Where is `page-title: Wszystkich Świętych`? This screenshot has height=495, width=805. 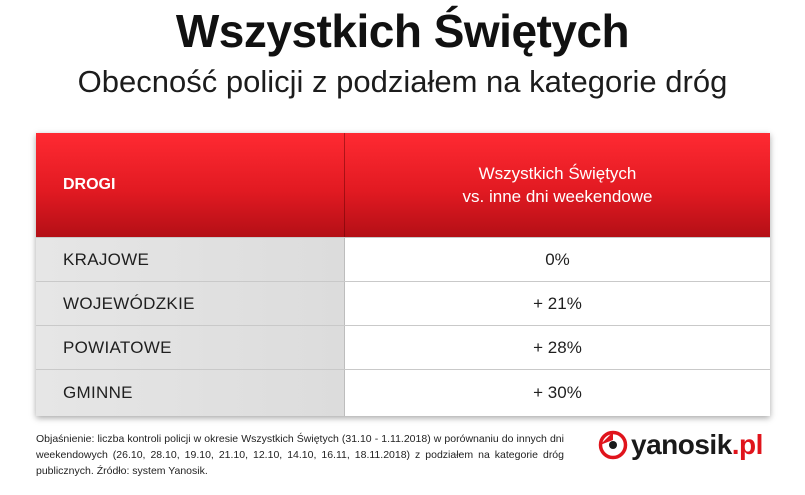
page-title: Wszystkich Świętych is located at coordinates (402, 31).